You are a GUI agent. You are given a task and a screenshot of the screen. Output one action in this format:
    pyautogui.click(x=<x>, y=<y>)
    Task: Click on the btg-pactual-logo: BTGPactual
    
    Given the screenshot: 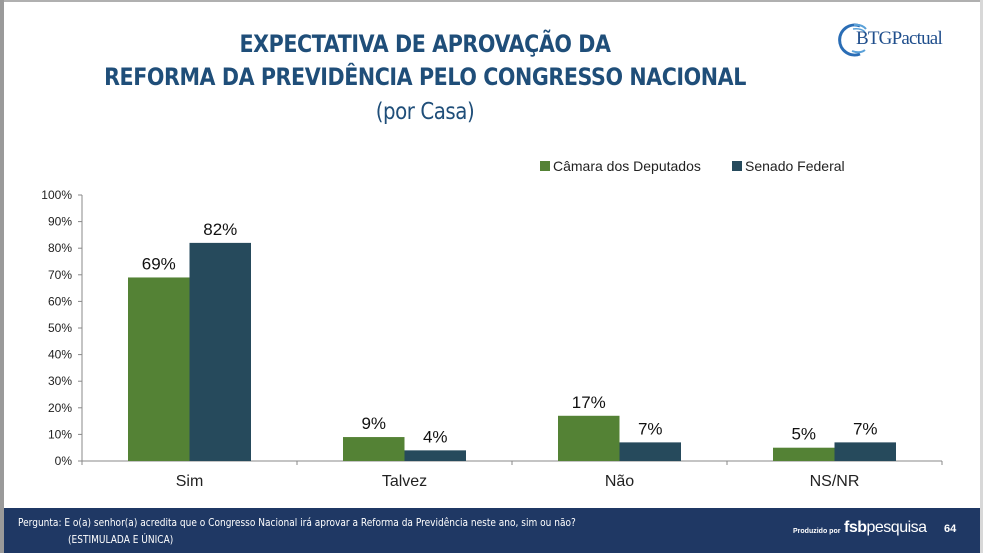 What is the action you would take?
    pyautogui.click(x=900, y=40)
    